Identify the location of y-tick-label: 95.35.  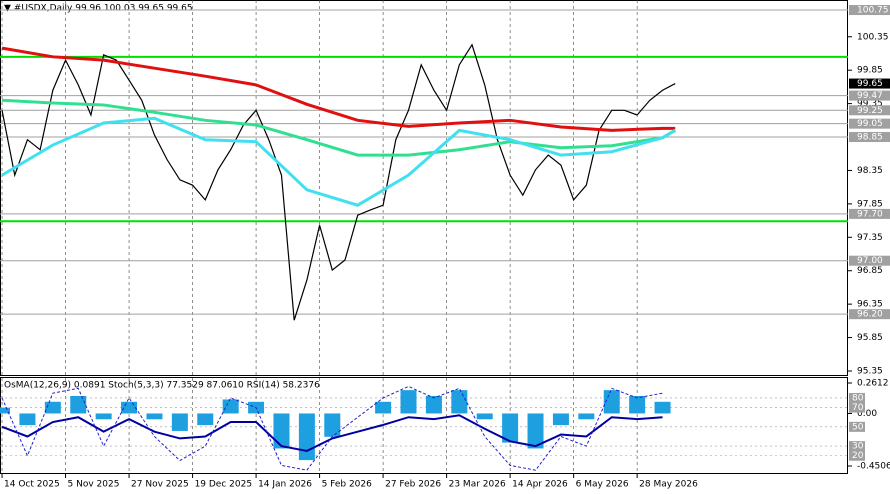
(870, 371).